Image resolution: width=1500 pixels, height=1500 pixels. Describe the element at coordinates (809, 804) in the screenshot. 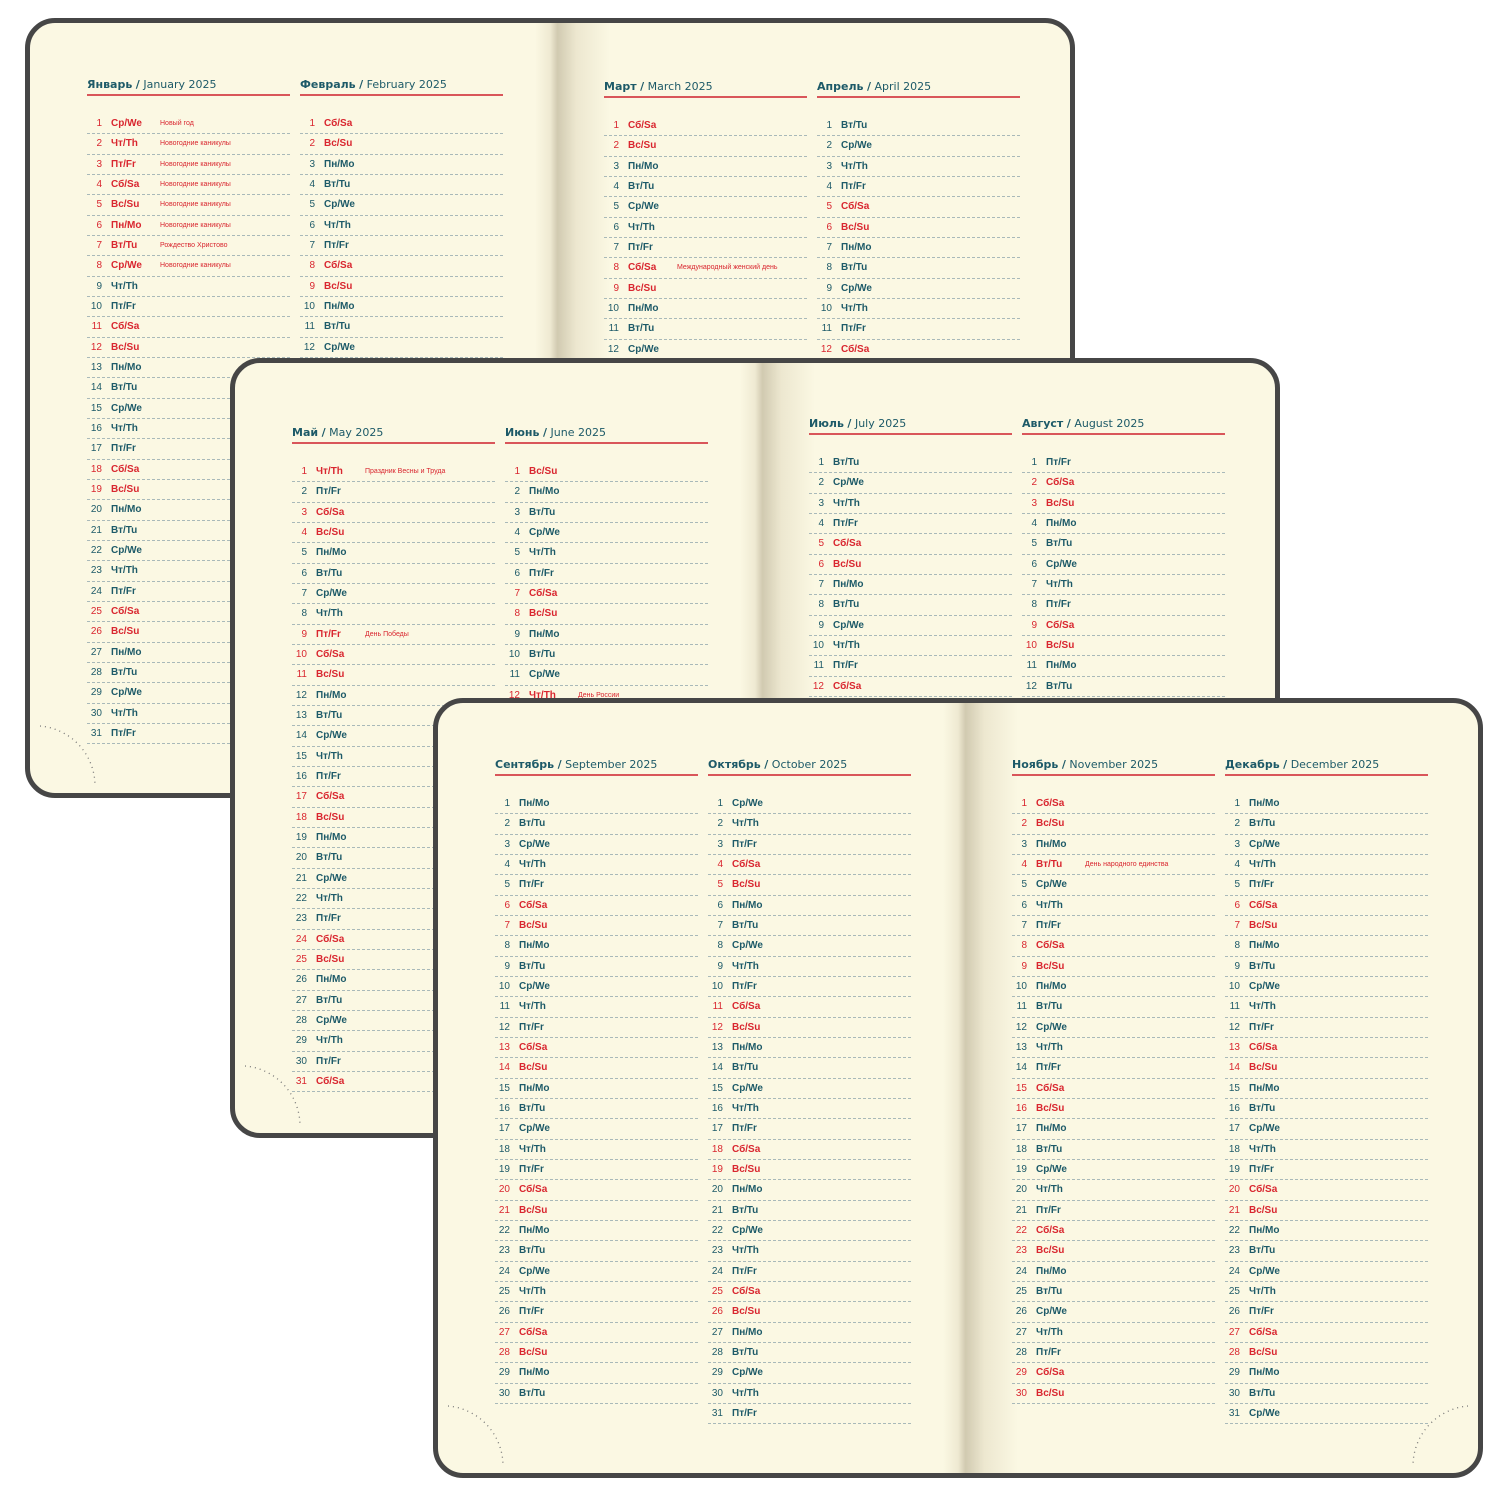

I see `day-row: 1 Ср/We` at that location.